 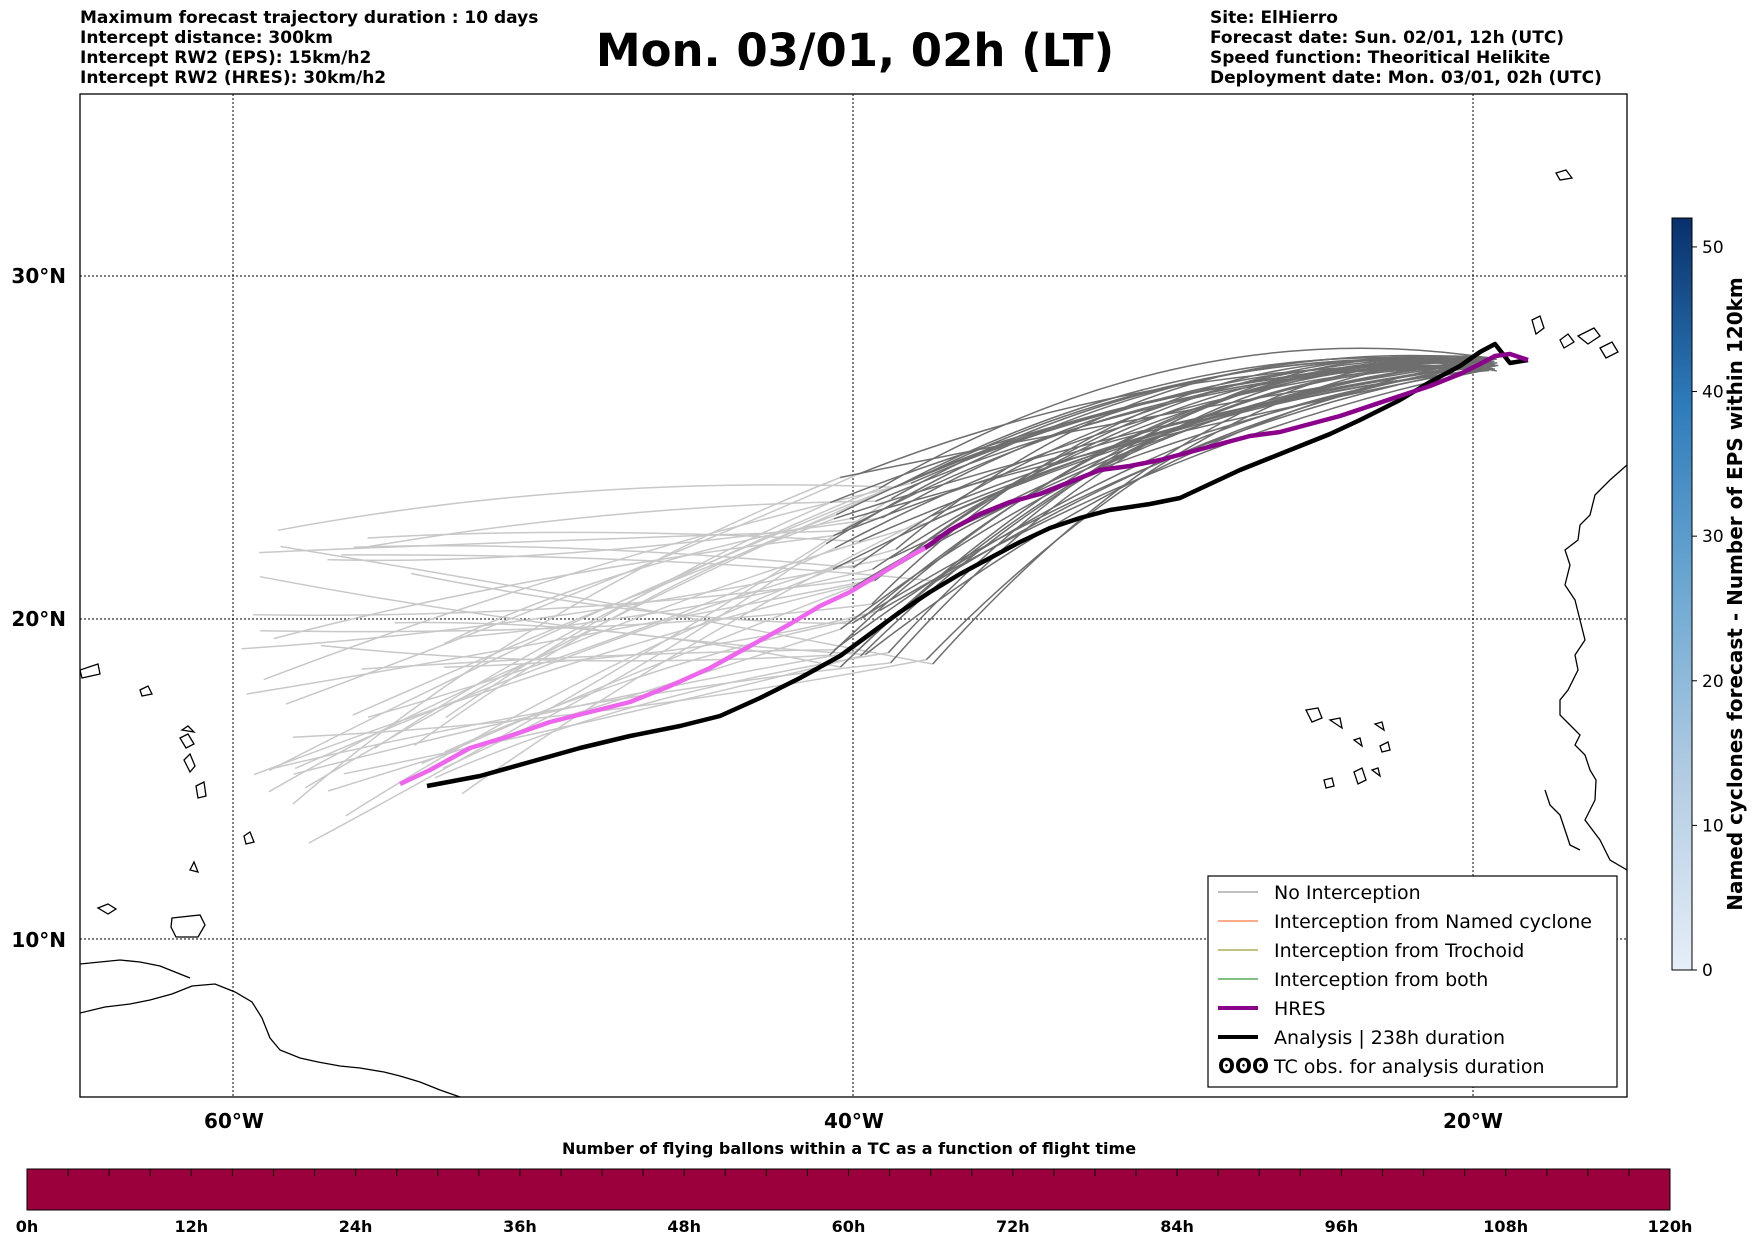 What do you see at coordinates (38, 619) in the screenshot?
I see `lat-label-20n: 20°N` at bounding box center [38, 619].